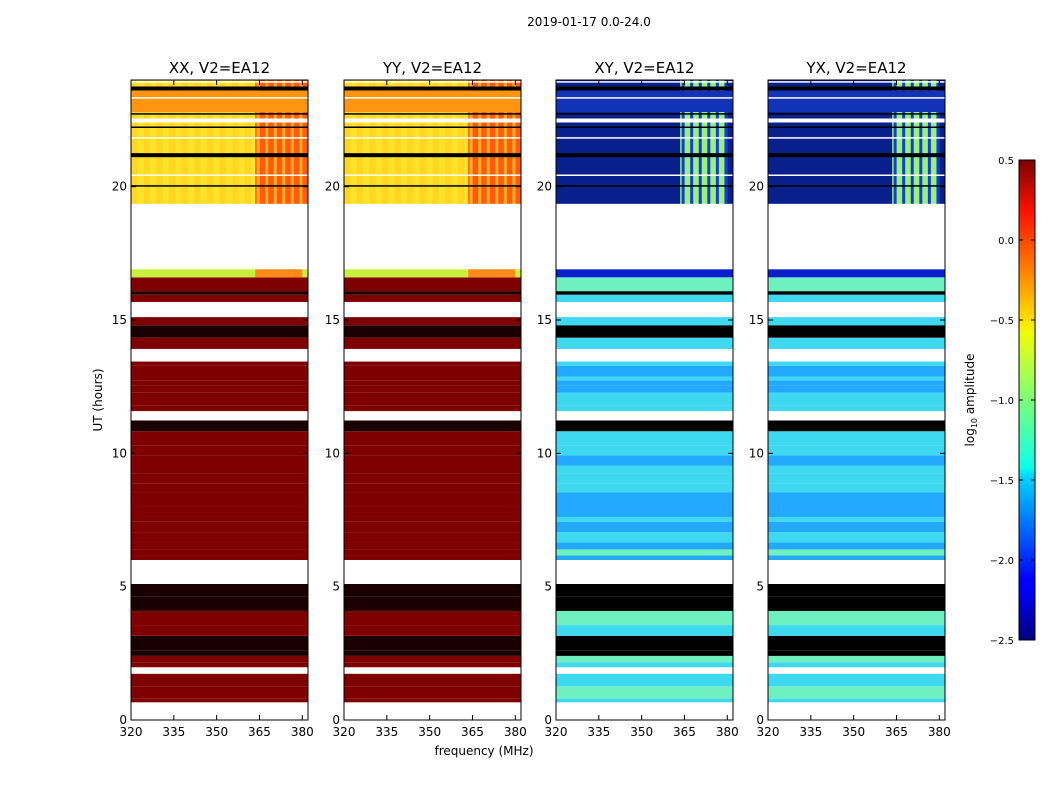 The height and width of the screenshot is (800, 1050). I want to click on colorbar-tick-label: −1.5, so click(1002, 481).